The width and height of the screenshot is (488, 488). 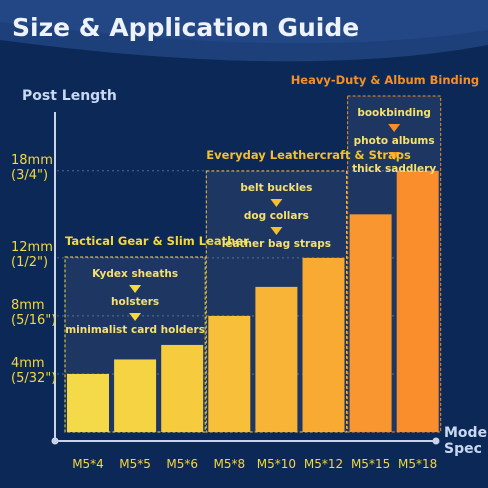 I want to click on group-title: Everyday Leathercraft & Straps, so click(x=308, y=155).